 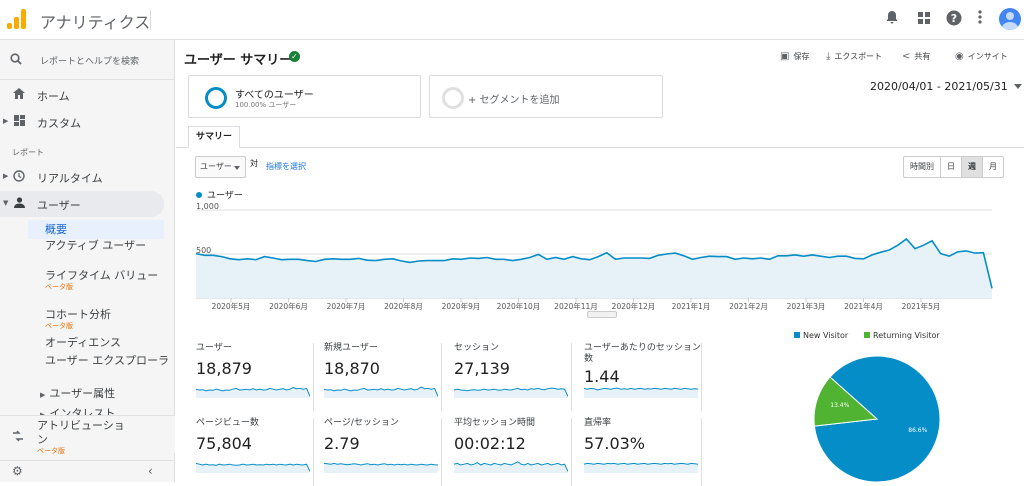 I want to click on granularity-week: 週, so click(x=971, y=167).